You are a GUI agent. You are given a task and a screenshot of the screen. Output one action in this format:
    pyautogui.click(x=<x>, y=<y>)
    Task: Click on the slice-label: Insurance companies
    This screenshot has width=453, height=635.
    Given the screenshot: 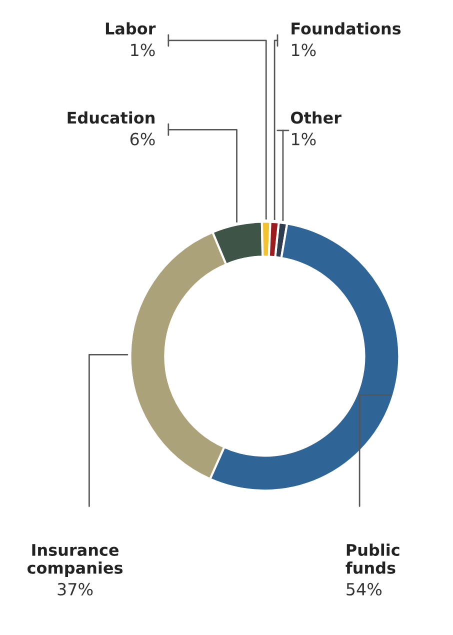 What is the action you would take?
    pyautogui.click(x=75, y=560)
    